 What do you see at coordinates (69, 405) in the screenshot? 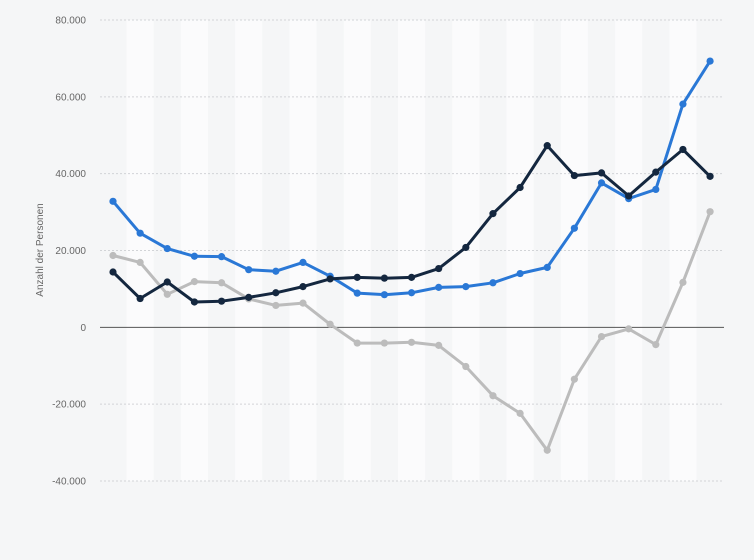
I see `y-tick-label: -20.000` at bounding box center [69, 405].